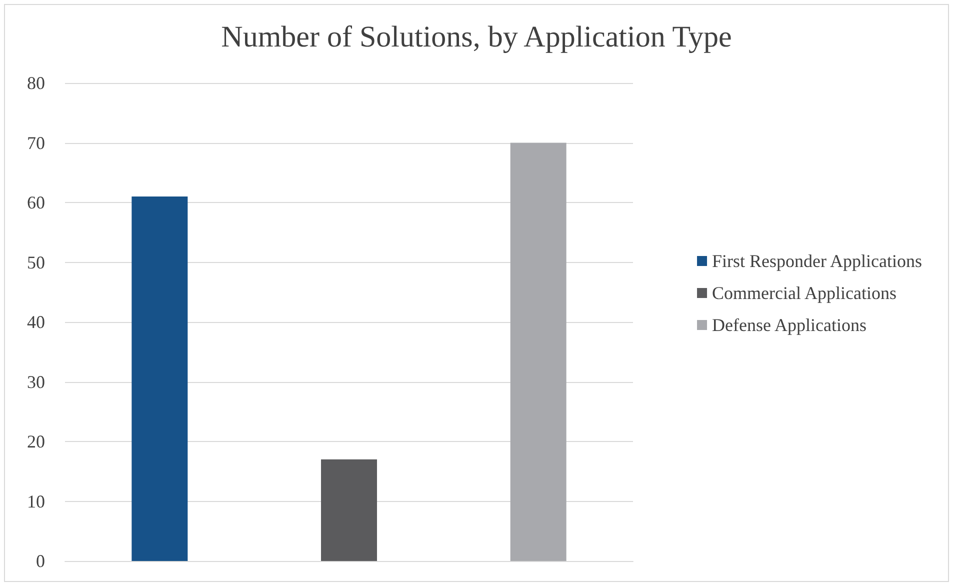  I want to click on legend-label: Defense Applications, so click(789, 325).